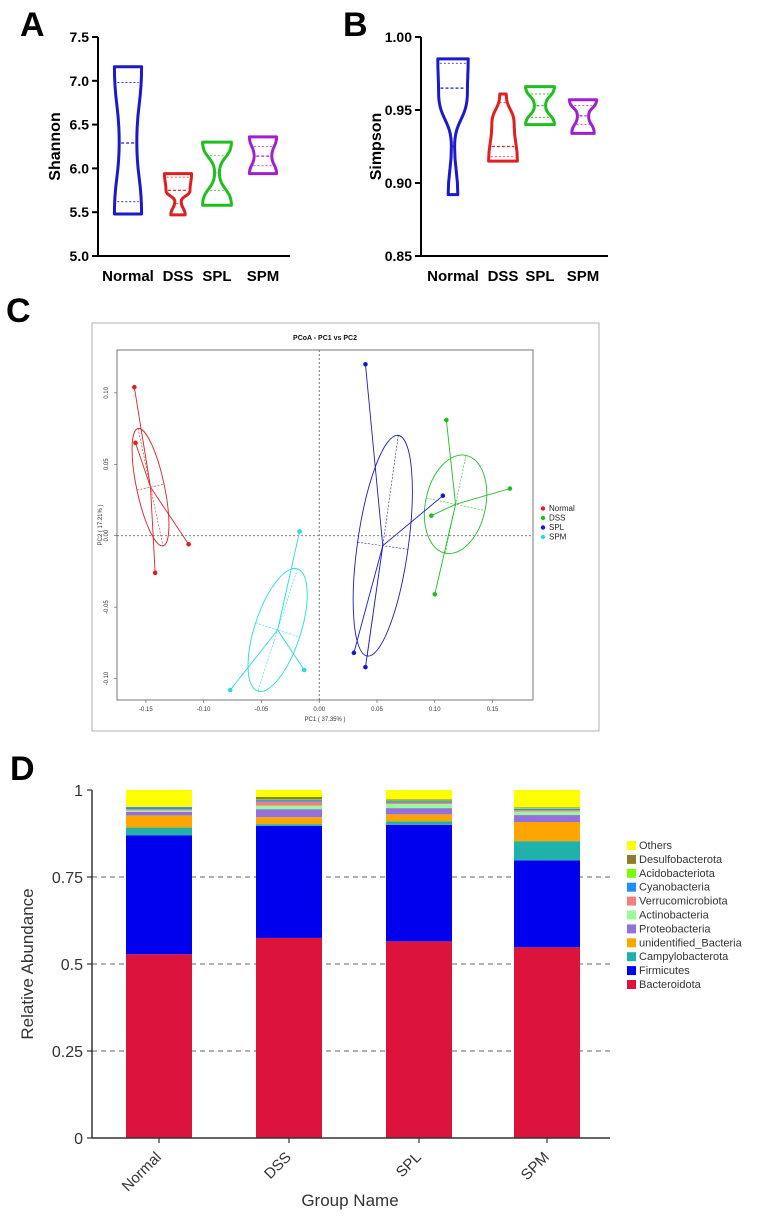  Describe the element at coordinates (684, 902) in the screenshot. I see `legend-label-verrucomicrobiota: Verrucomicrobiota` at that location.